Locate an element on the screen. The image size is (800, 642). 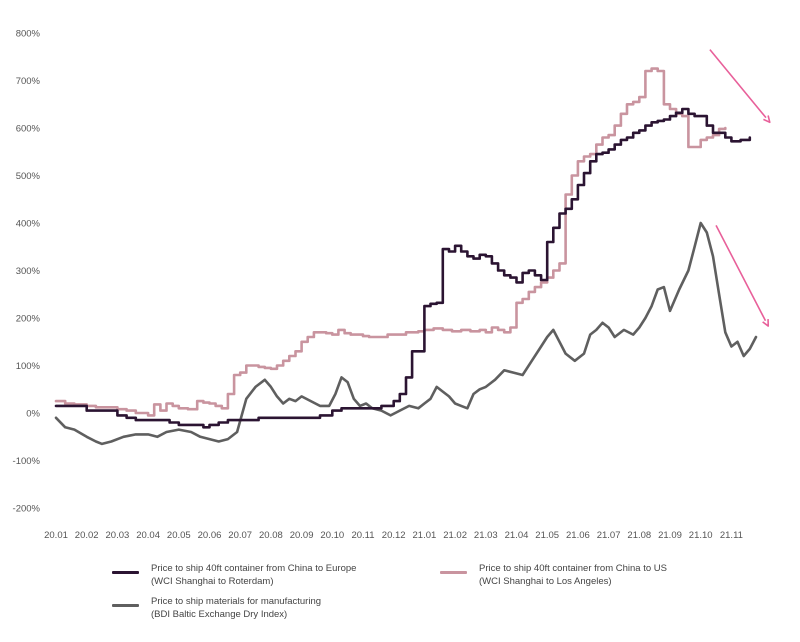
x-tick-label: 21.07 is located at coordinates (609, 535).